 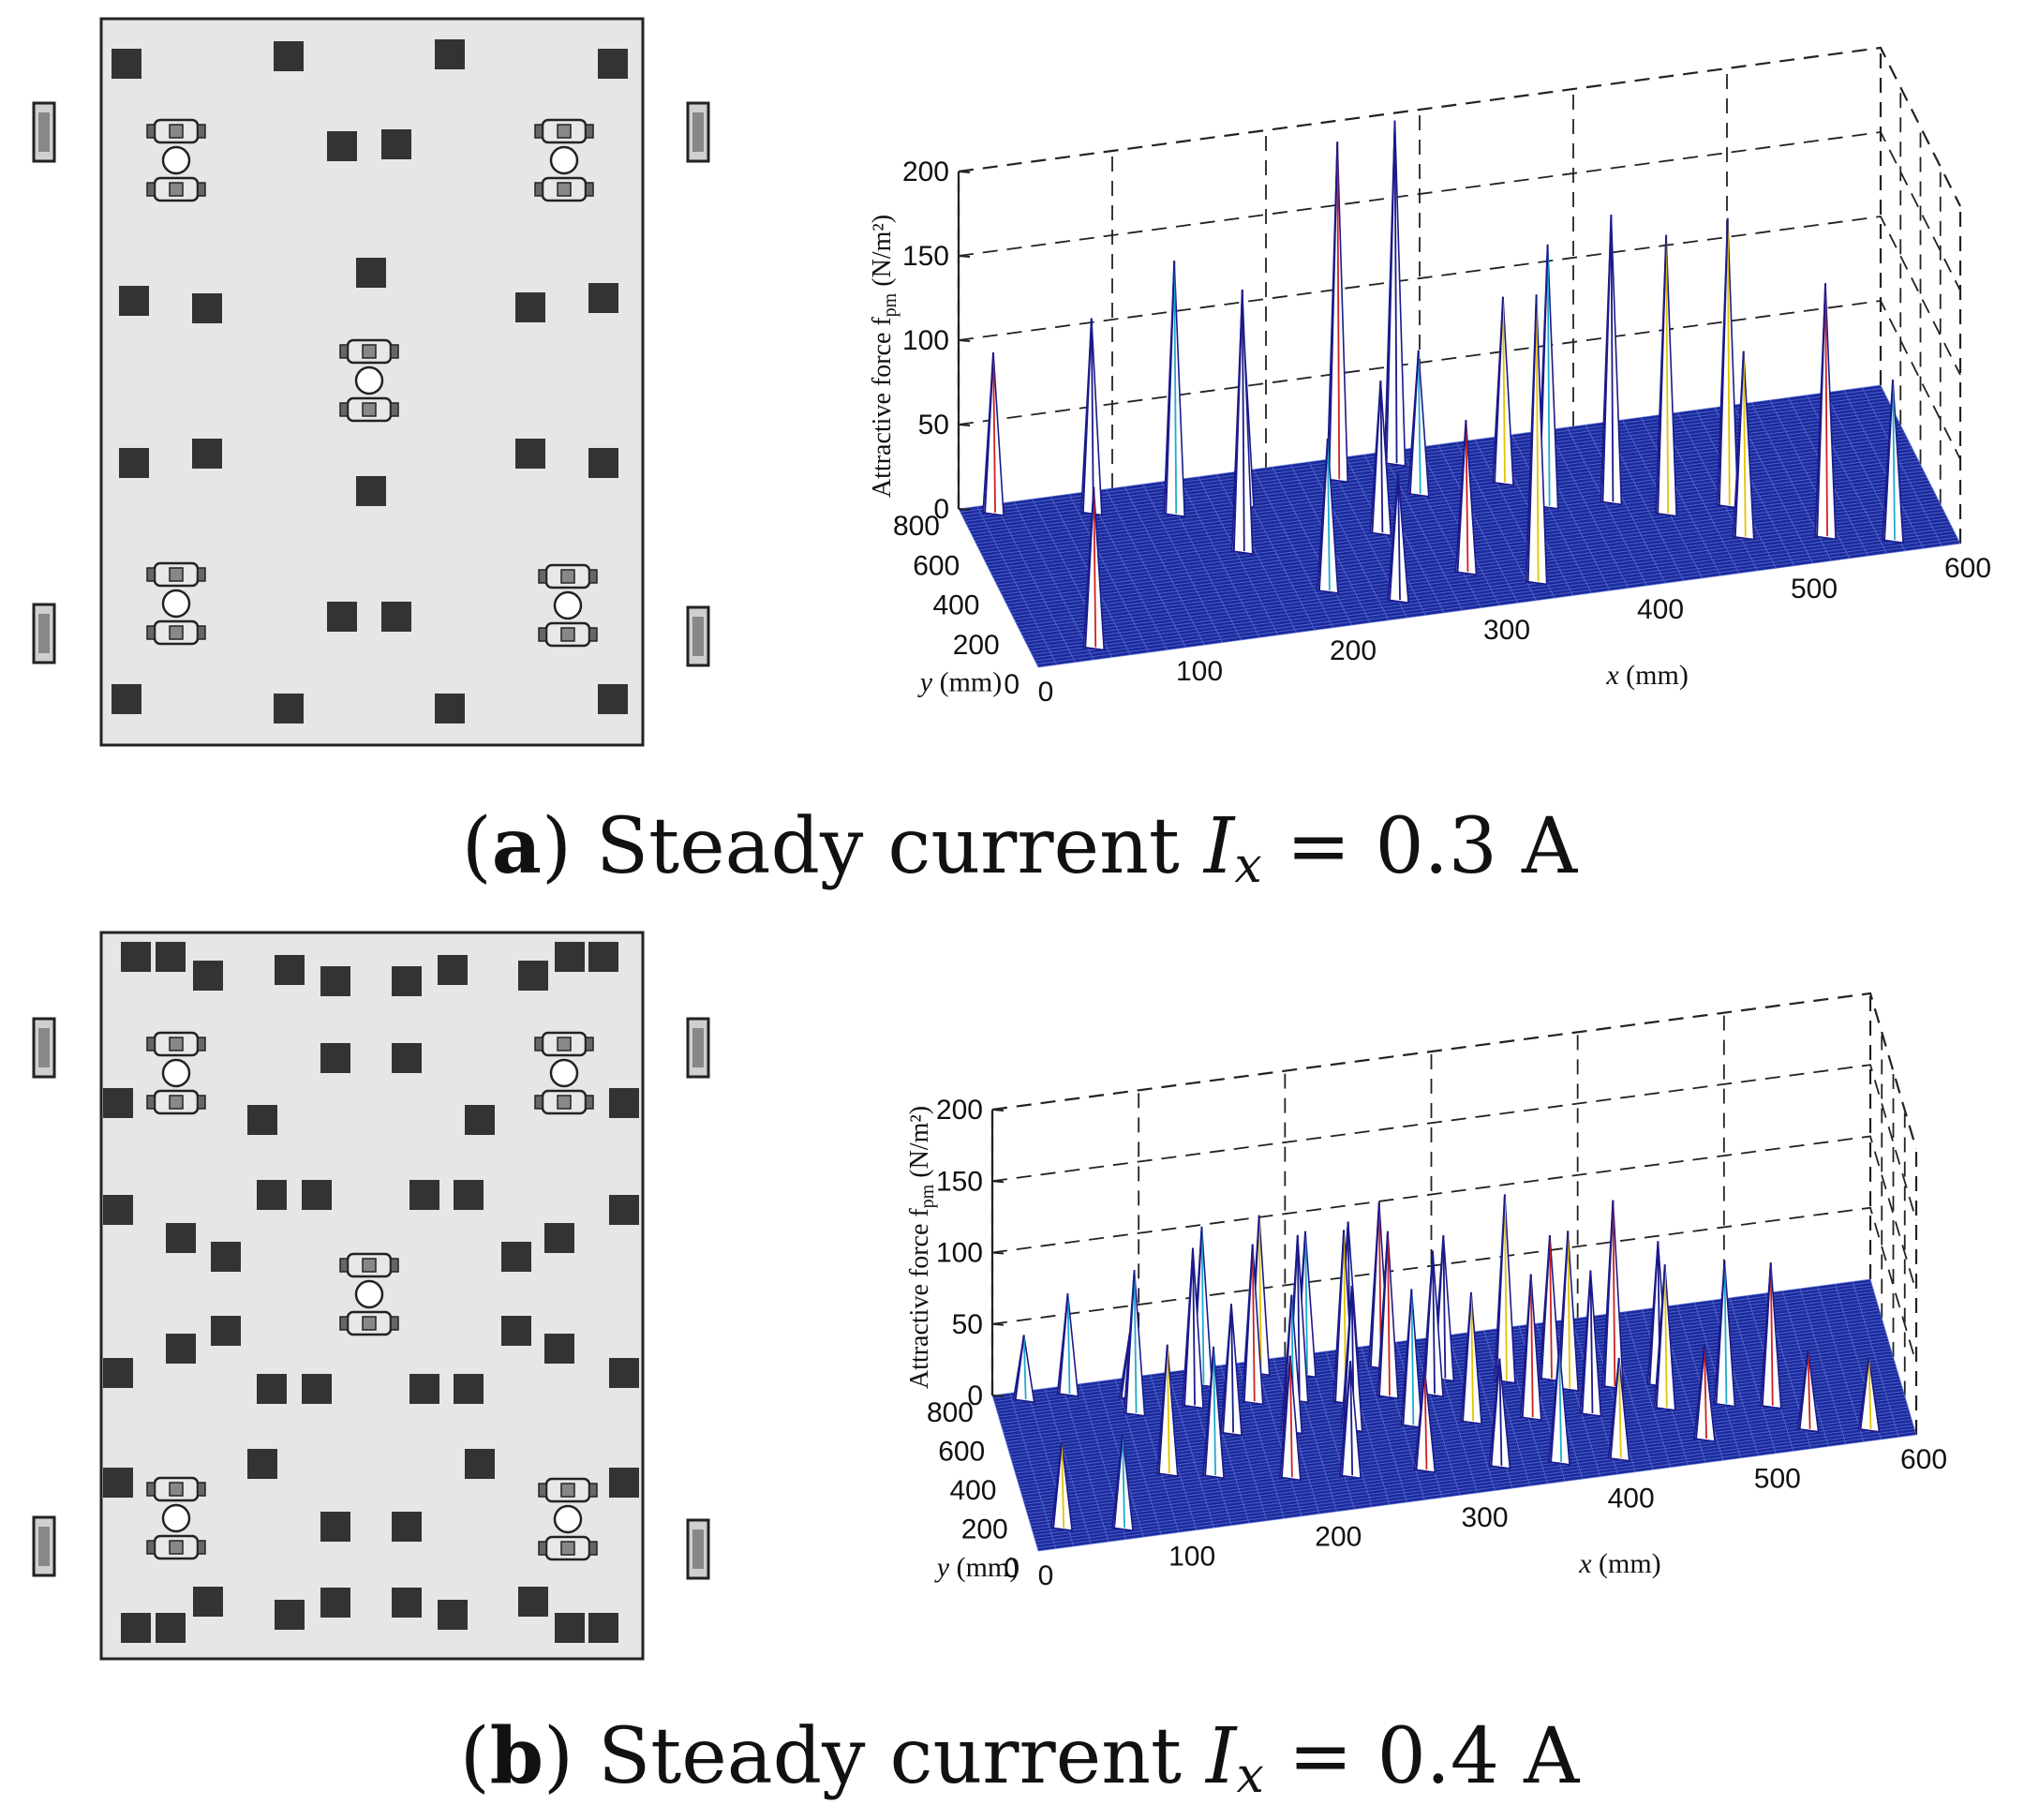 I want to click on robots-b, so click(x=372, y=1296).